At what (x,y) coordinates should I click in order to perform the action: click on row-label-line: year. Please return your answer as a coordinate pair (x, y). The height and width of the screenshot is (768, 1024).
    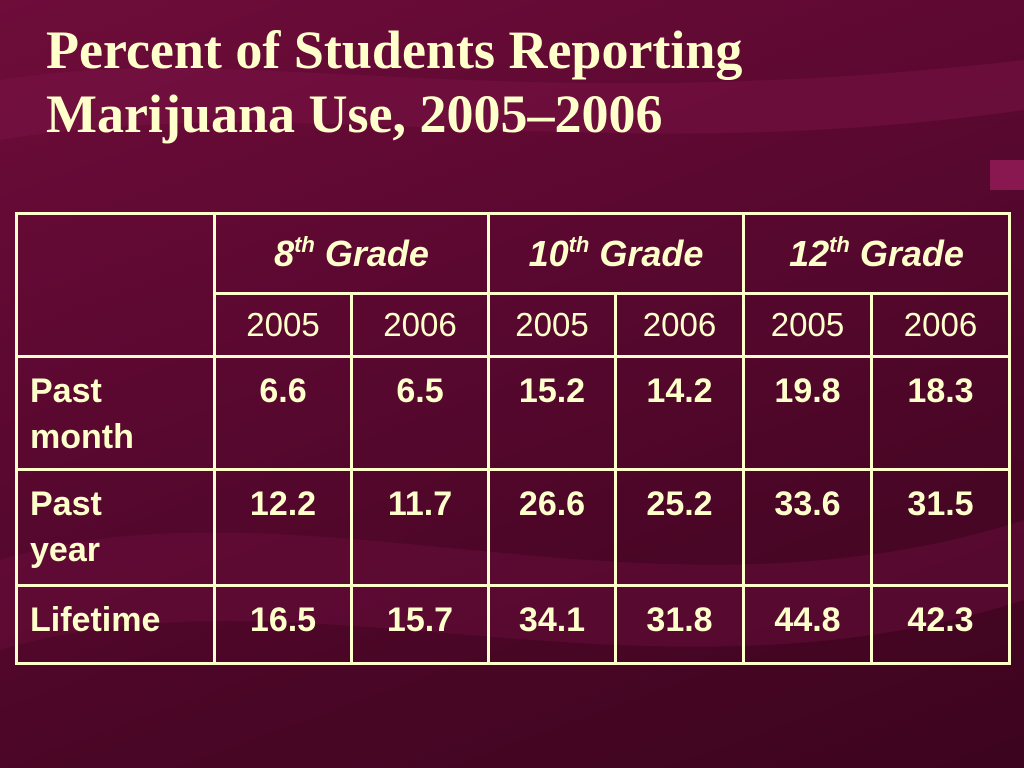
    Looking at the image, I should click on (65, 550).